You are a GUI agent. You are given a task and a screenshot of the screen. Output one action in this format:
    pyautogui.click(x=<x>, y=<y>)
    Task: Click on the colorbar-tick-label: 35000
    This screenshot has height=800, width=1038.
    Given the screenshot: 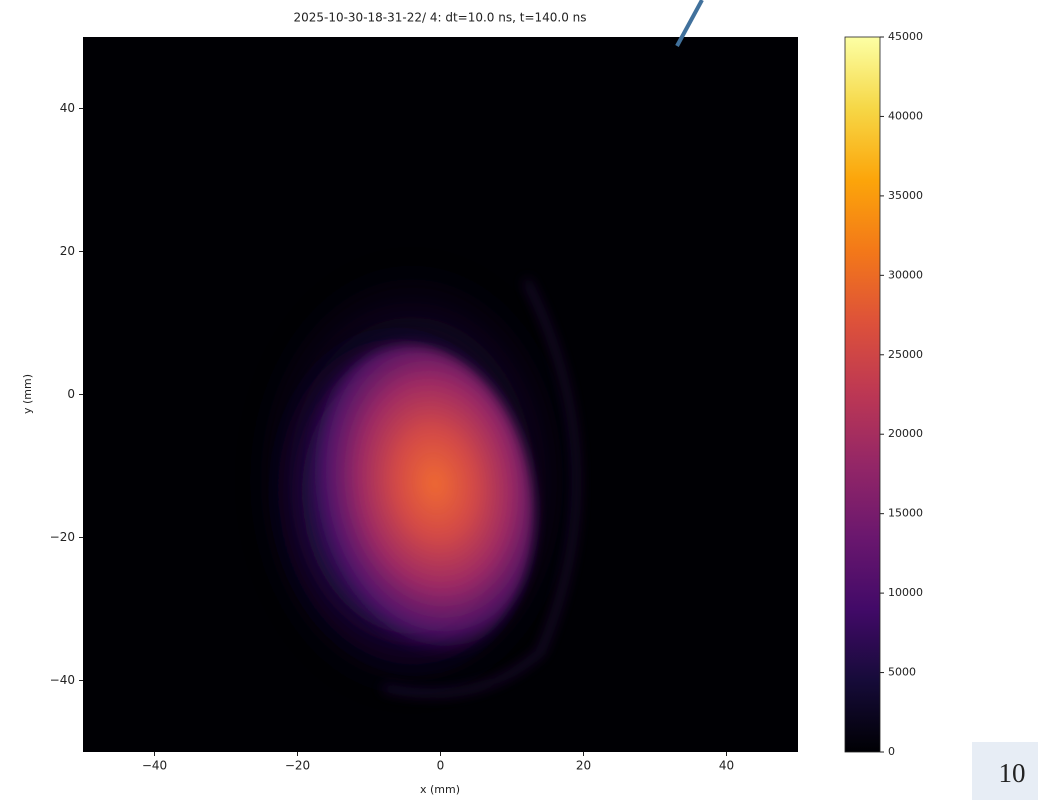 What is the action you would take?
    pyautogui.click(x=905, y=195)
    